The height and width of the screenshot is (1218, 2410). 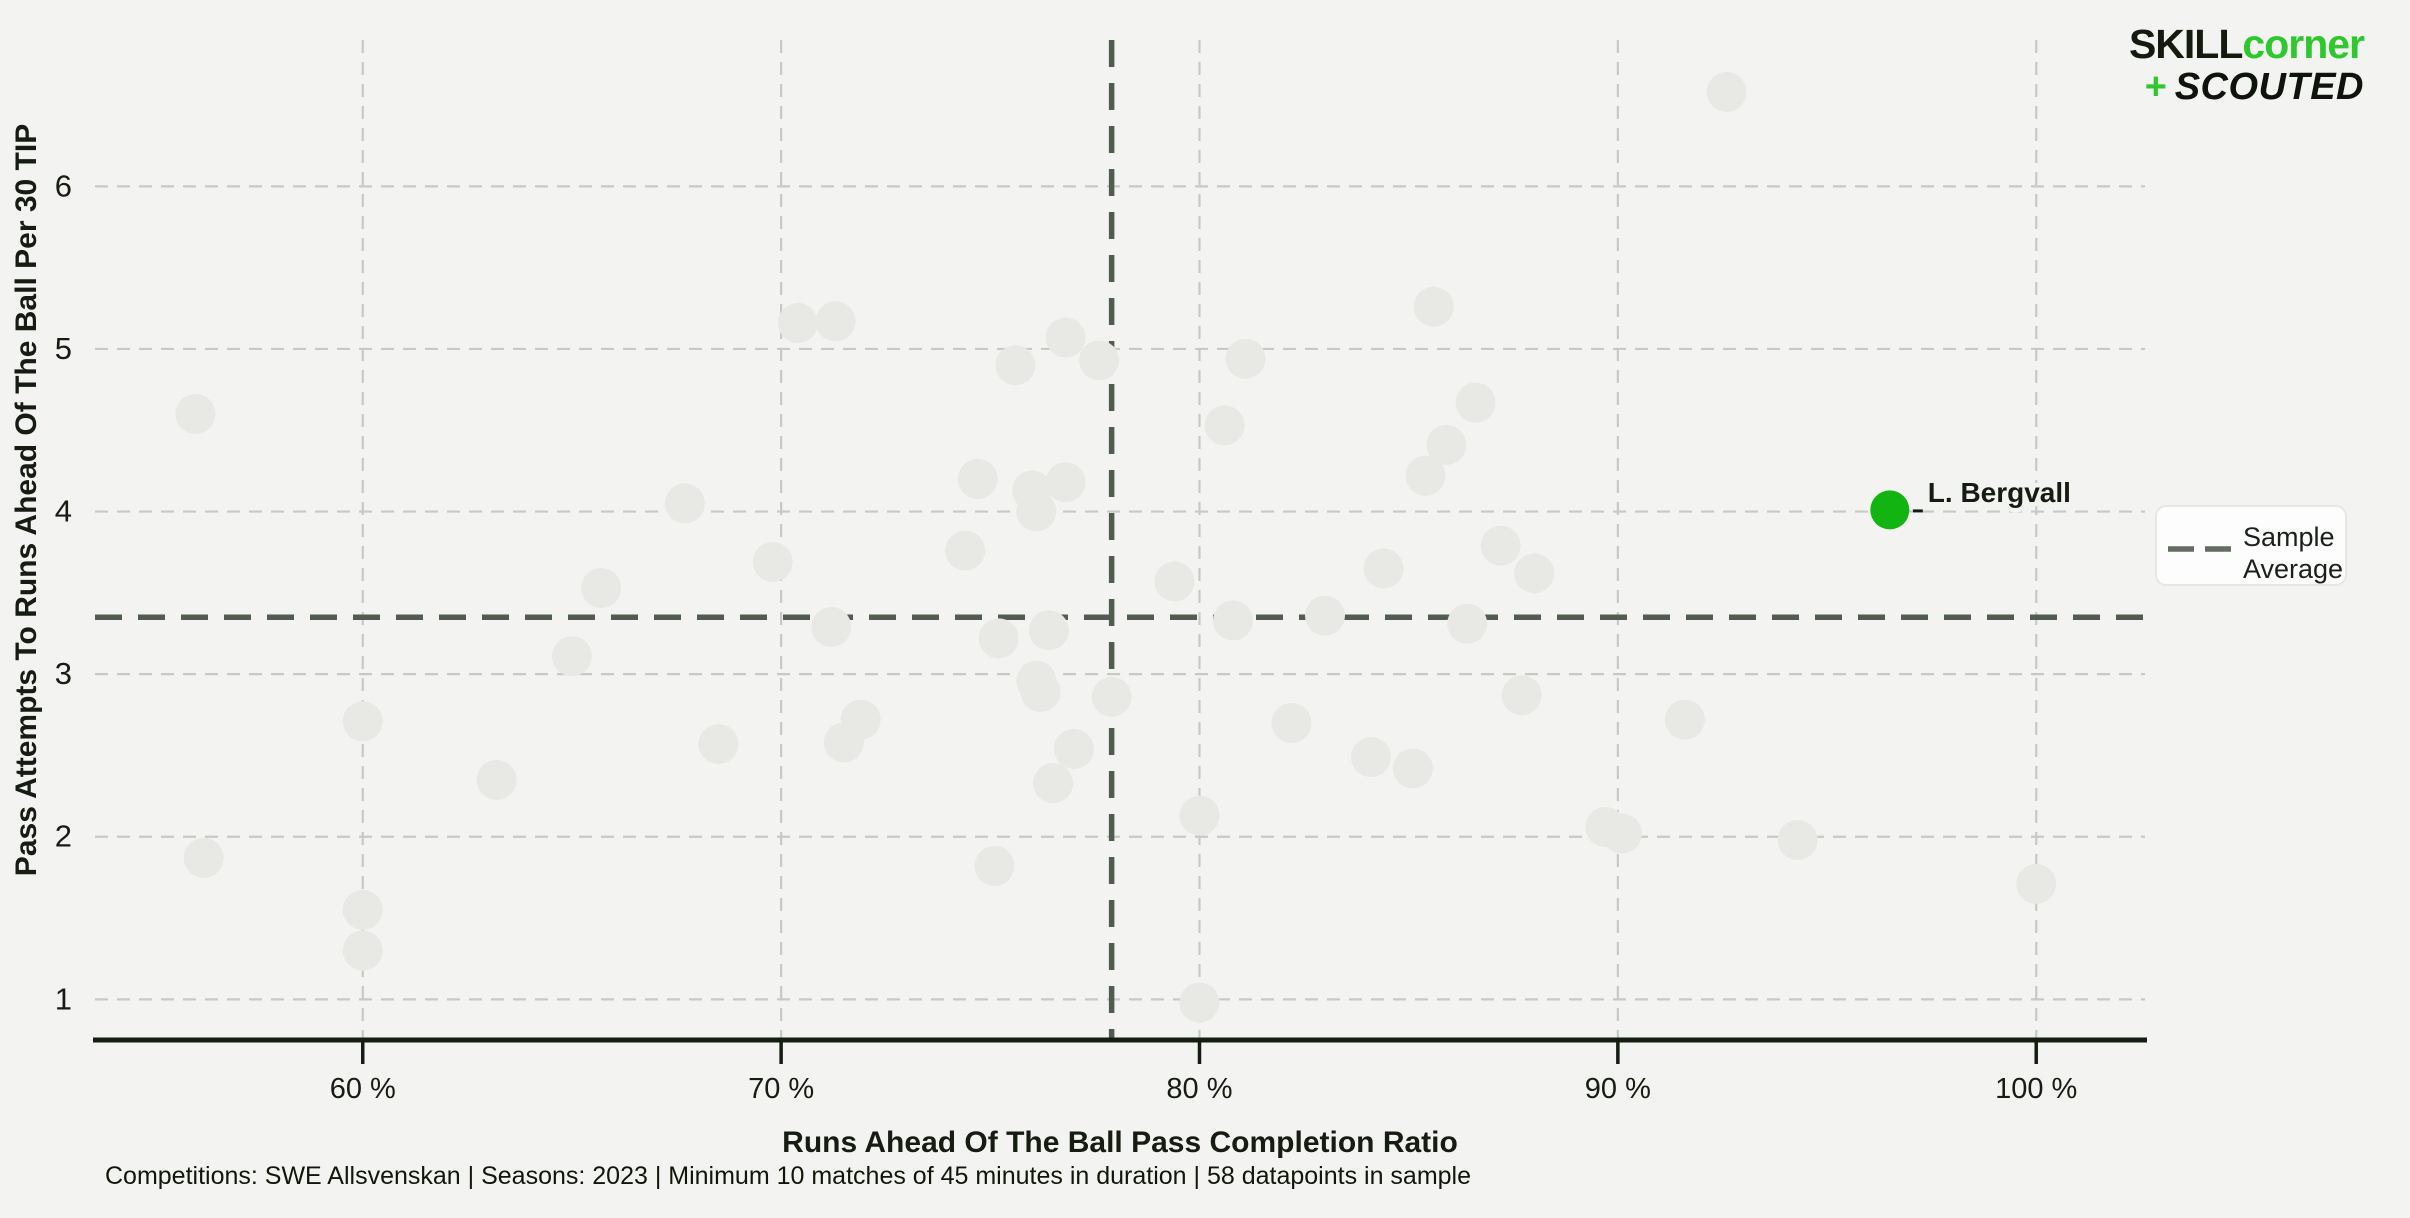 I want to click on y-tick-label: 4, so click(x=63, y=511).